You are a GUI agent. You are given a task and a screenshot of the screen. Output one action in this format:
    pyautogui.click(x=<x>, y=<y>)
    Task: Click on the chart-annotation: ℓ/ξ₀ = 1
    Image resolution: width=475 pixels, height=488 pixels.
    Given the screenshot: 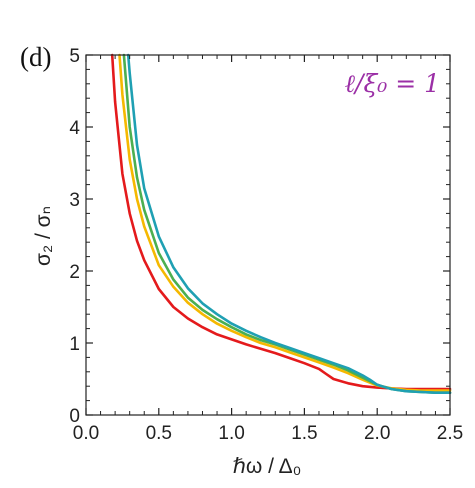 What is the action you would take?
    pyautogui.click(x=392, y=83)
    